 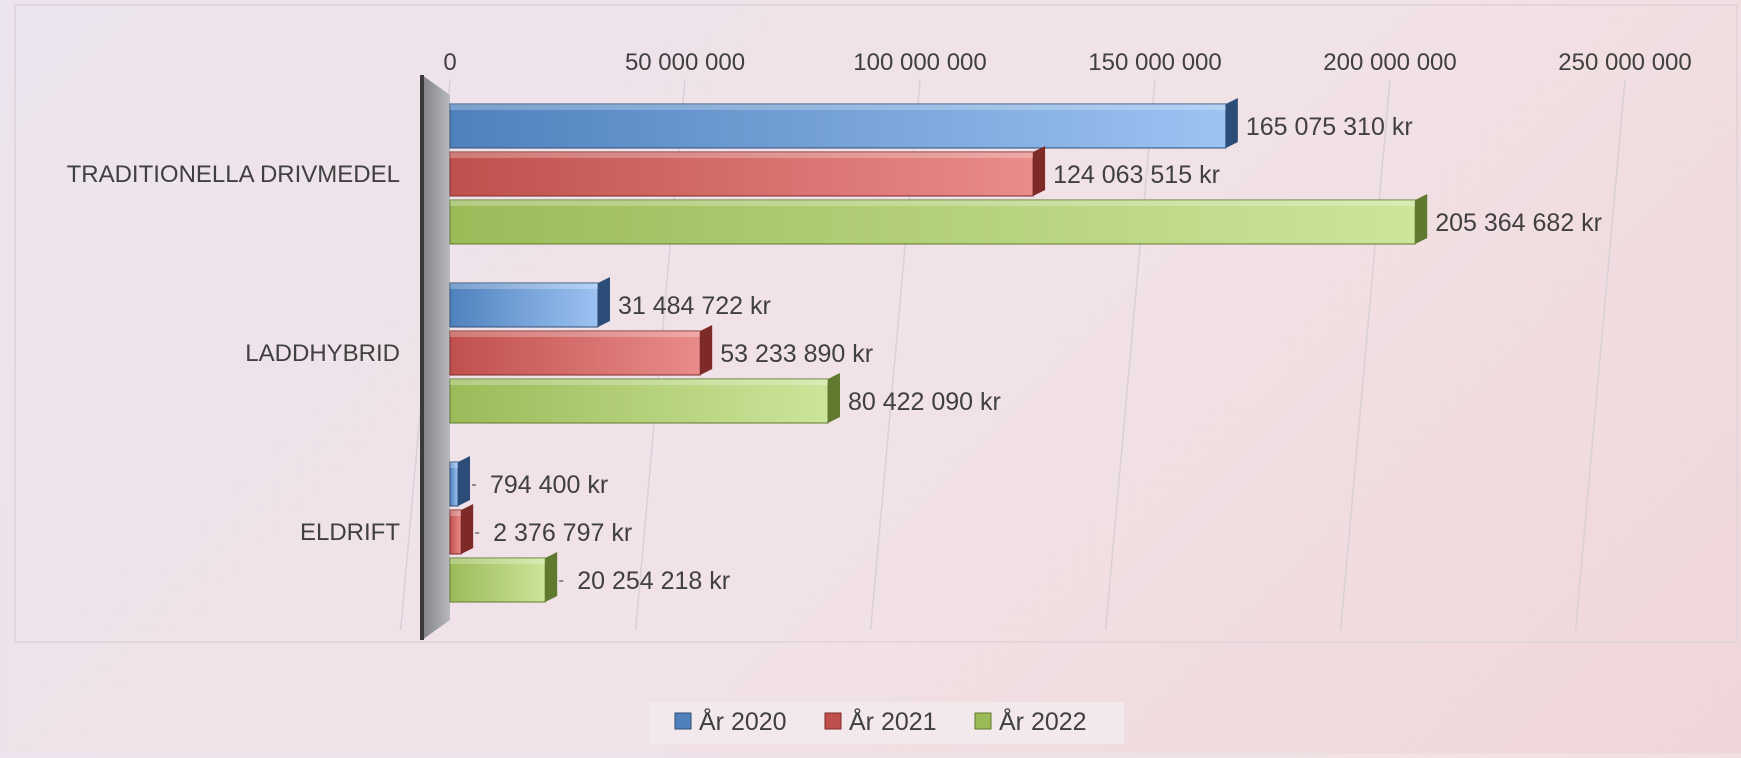 What do you see at coordinates (796, 354) in the screenshot?
I see `data-label: 53 233 890 kr` at bounding box center [796, 354].